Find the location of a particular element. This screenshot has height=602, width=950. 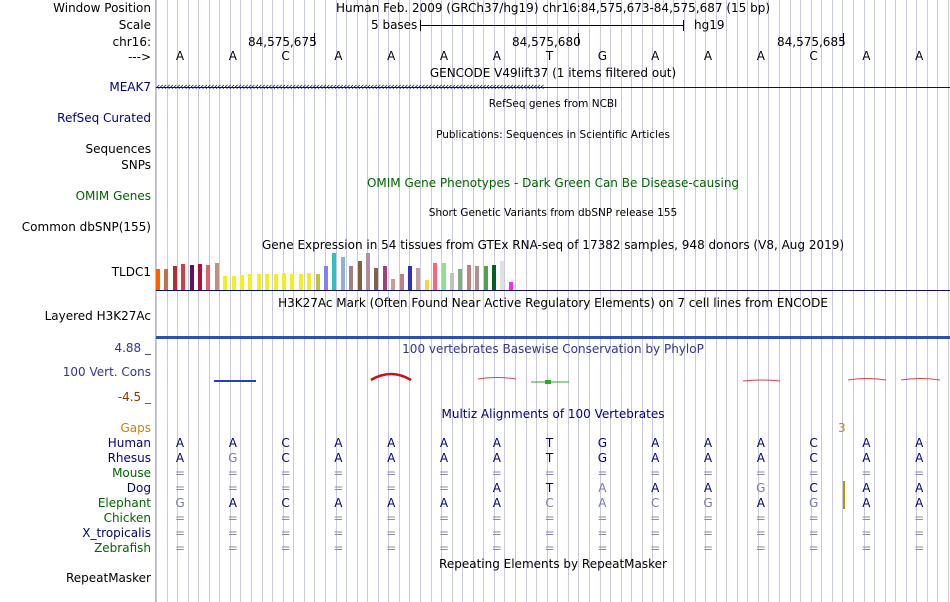

species-label-zebrafish: Zebrafish is located at coordinates (122, 548).